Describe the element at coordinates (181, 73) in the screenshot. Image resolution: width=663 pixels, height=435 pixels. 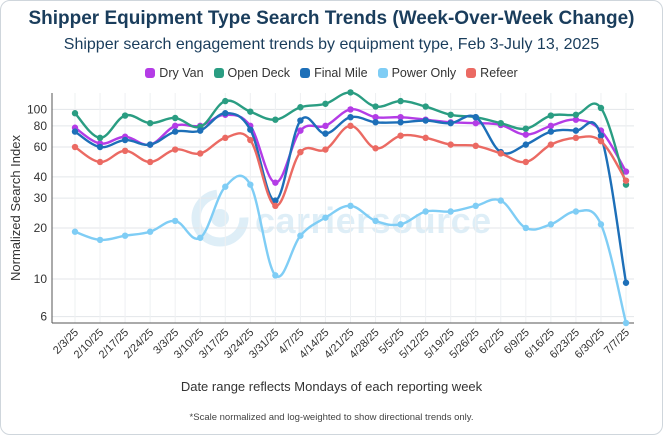
I see `legend-label-dry-van: Dry Van` at that location.